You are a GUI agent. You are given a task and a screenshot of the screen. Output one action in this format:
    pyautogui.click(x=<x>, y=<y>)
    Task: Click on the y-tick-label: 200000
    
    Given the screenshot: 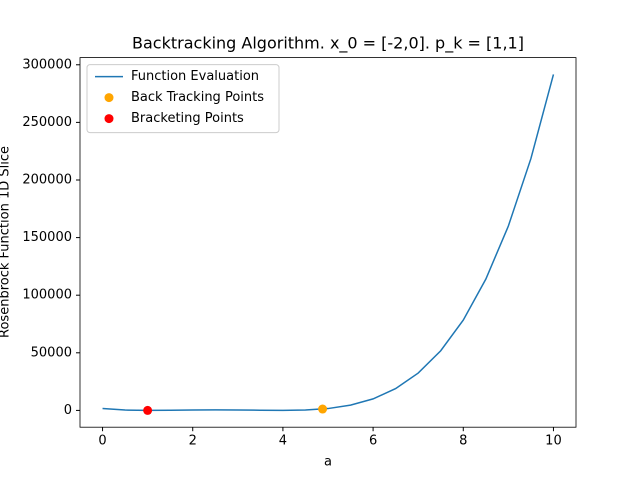 What is the action you would take?
    pyautogui.click(x=47, y=179)
    